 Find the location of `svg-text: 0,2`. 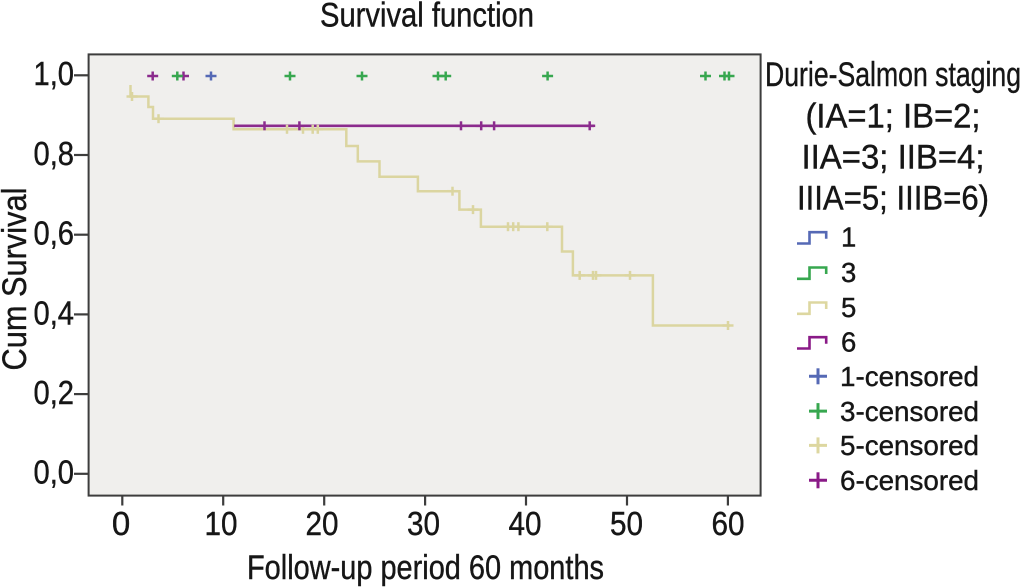

svg-text: 0,2 is located at coordinates (54, 392).